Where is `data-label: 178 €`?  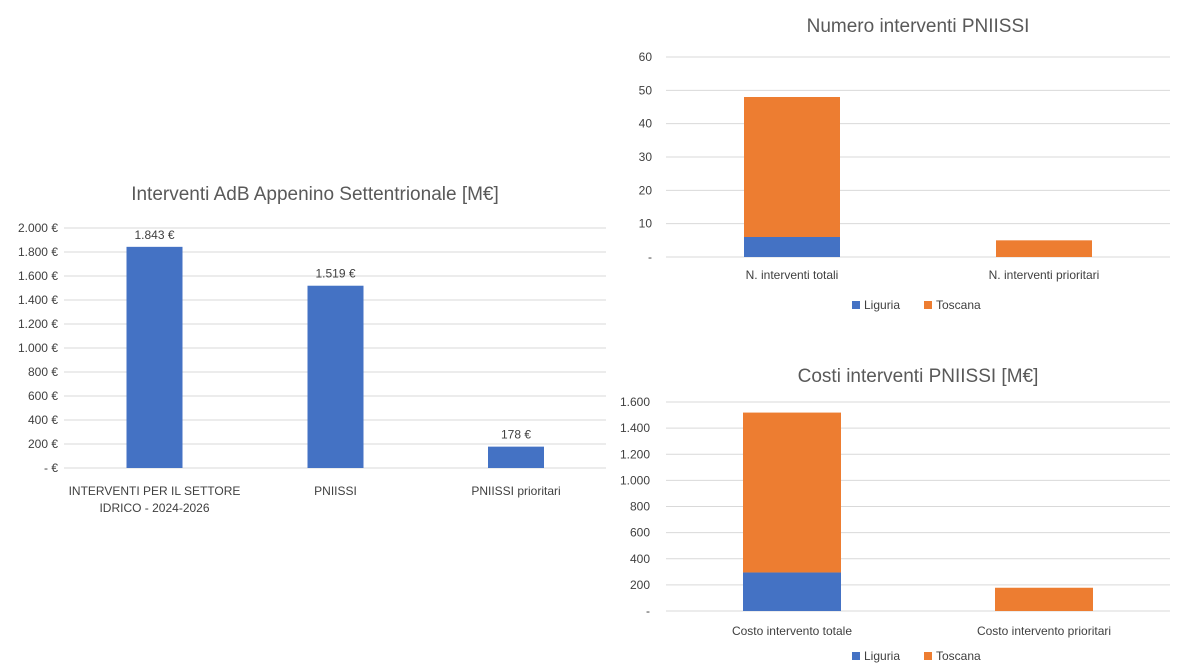 data-label: 178 € is located at coordinates (516, 435).